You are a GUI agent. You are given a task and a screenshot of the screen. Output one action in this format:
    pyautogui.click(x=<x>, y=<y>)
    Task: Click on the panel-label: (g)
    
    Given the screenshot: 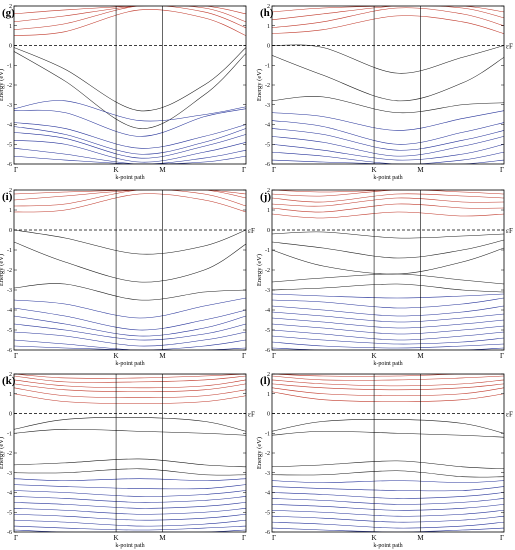 What is the action you would take?
    pyautogui.click(x=8, y=13)
    